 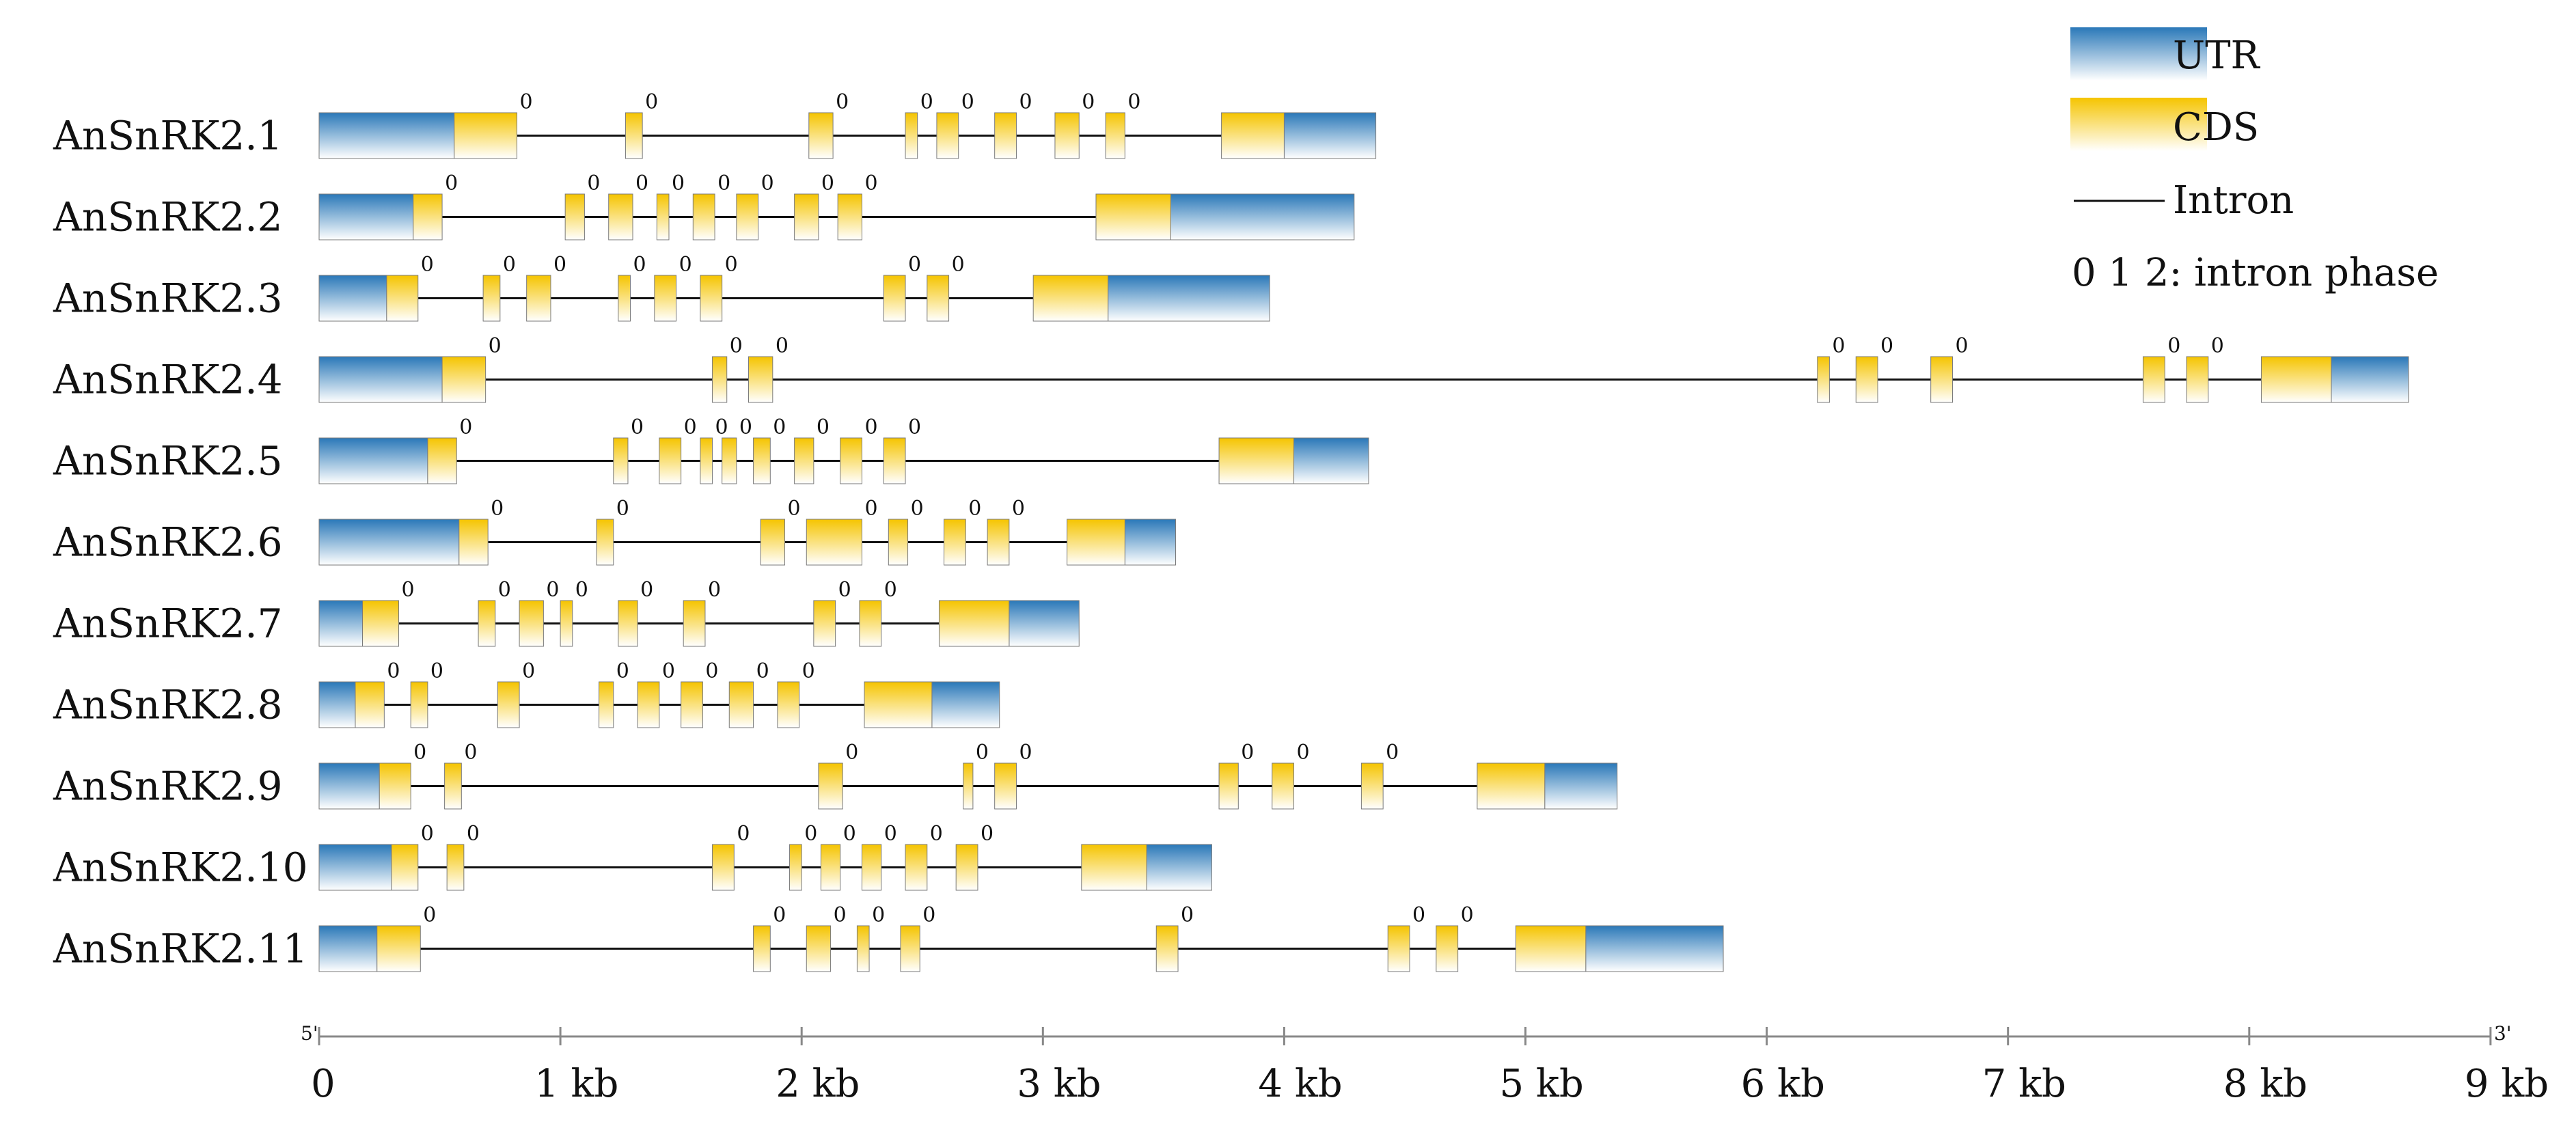 I want to click on axis-tick-label: 5 kb, so click(x=1542, y=1084).